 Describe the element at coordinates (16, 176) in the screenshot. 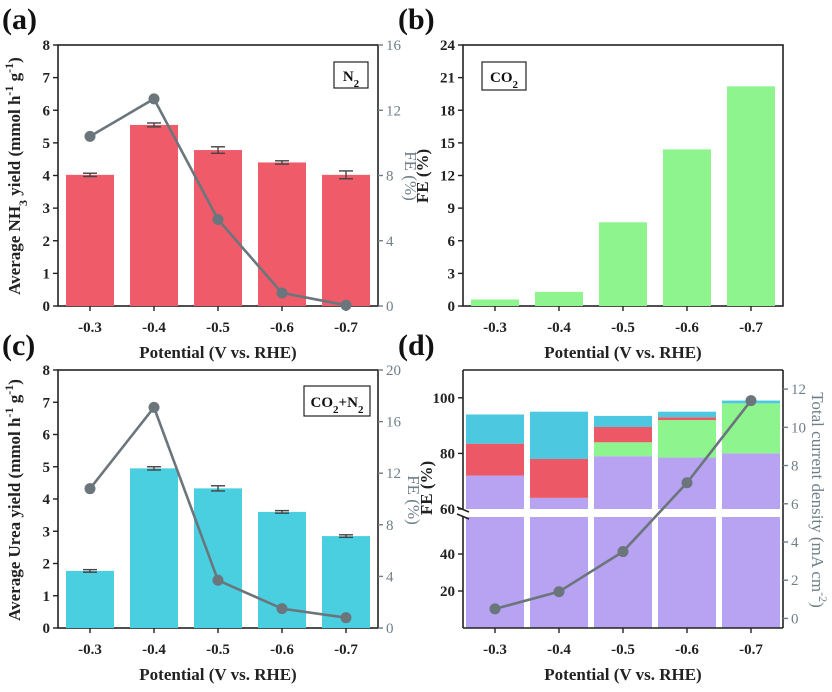

I see `y-axis-title: Average NH3 yield (mmol h-1 g-1)` at that location.